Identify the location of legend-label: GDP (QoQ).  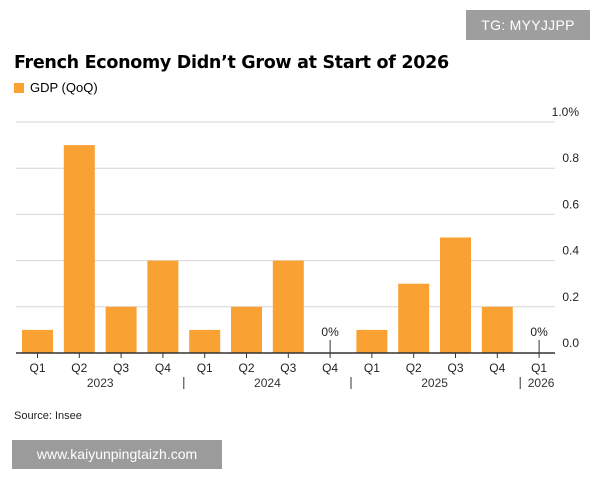
(64, 87).